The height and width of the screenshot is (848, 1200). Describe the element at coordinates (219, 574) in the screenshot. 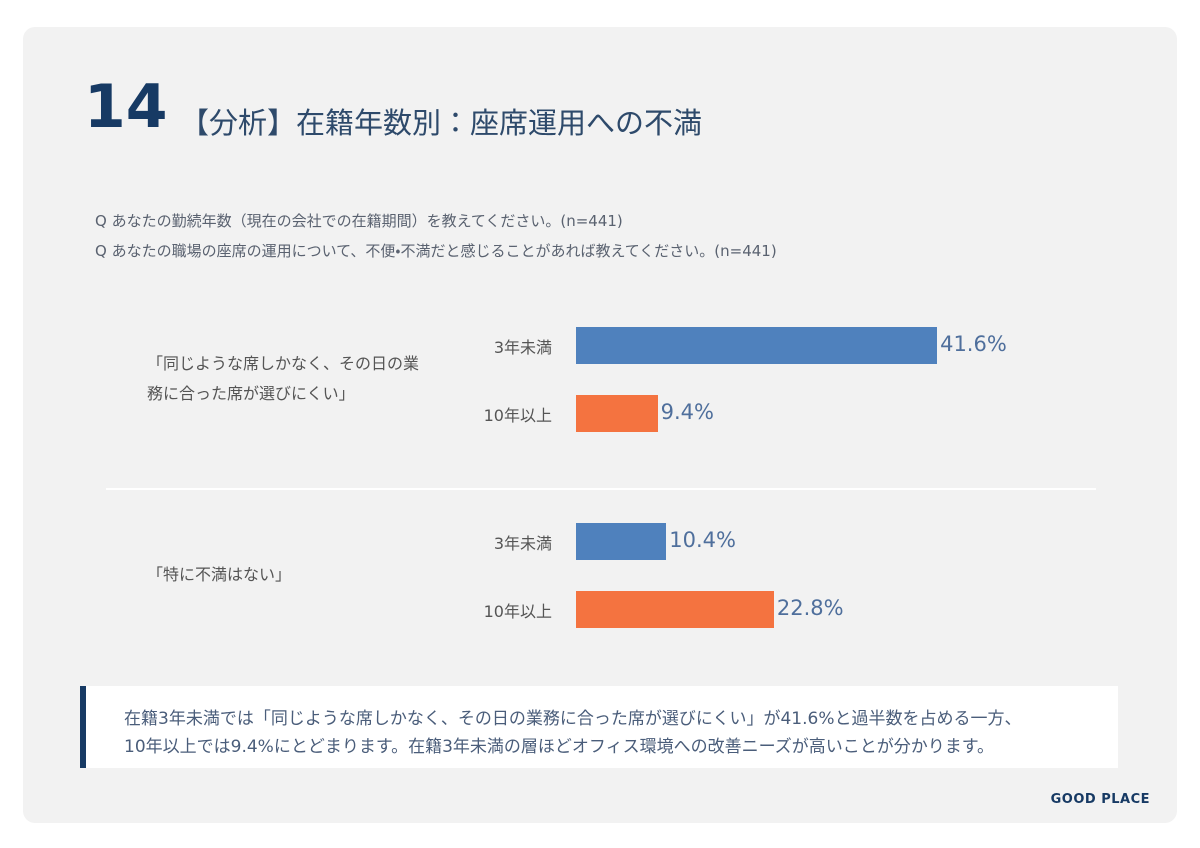

I see `category-label: 「特に不満はない」` at that location.